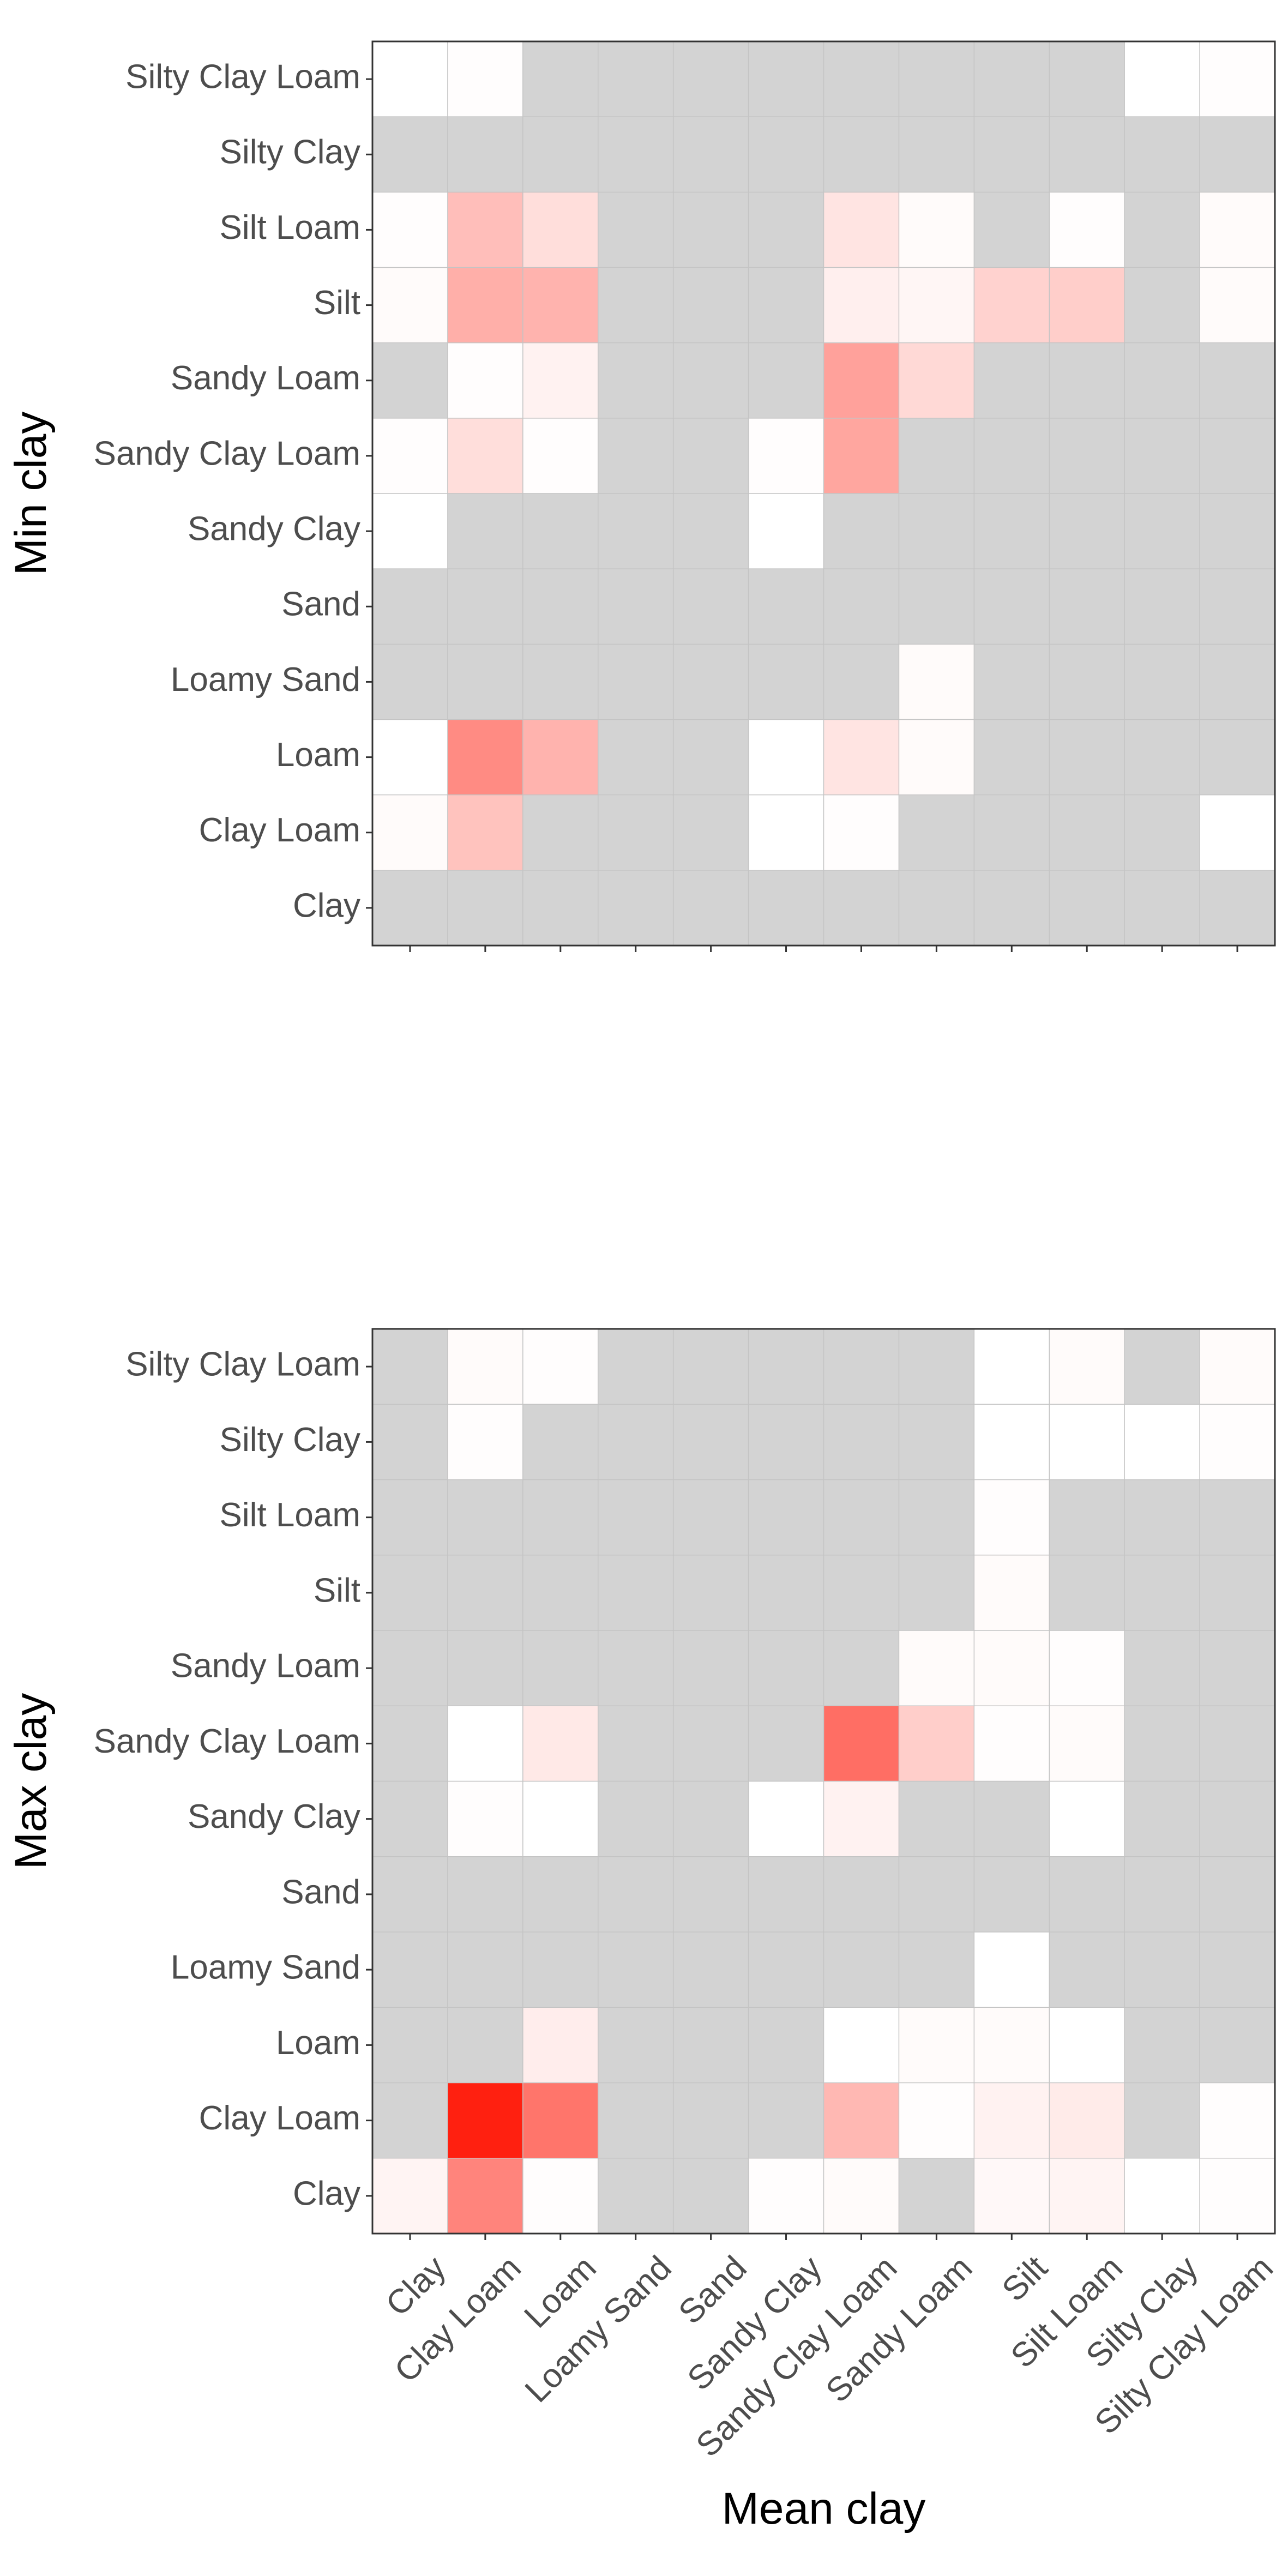  What do you see at coordinates (861, 79) in the screenshot?
I see `min-clay-cell-silty-clay-loam-x-sandy-clay-loam` at bounding box center [861, 79].